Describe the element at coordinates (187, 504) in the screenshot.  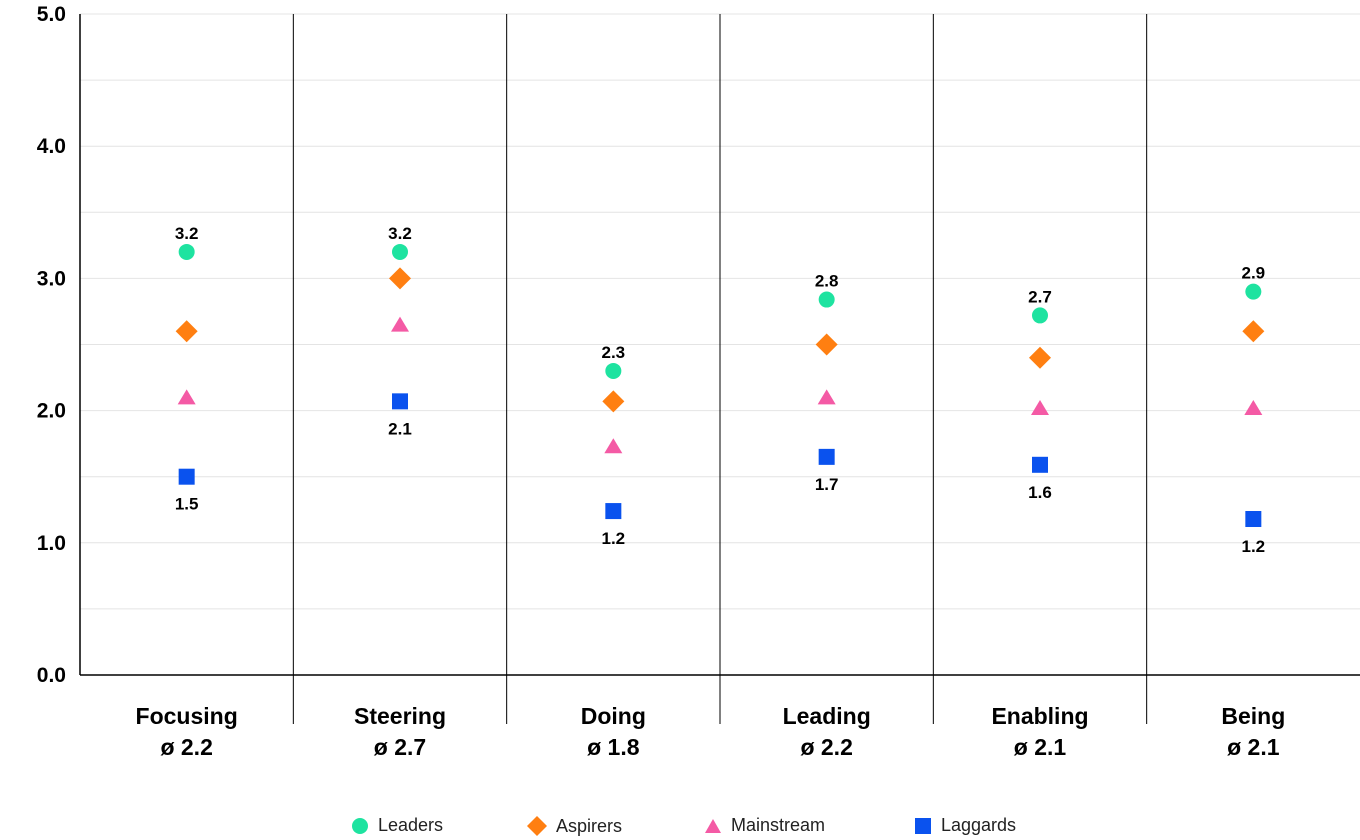
I see `data-label: 1.5` at that location.